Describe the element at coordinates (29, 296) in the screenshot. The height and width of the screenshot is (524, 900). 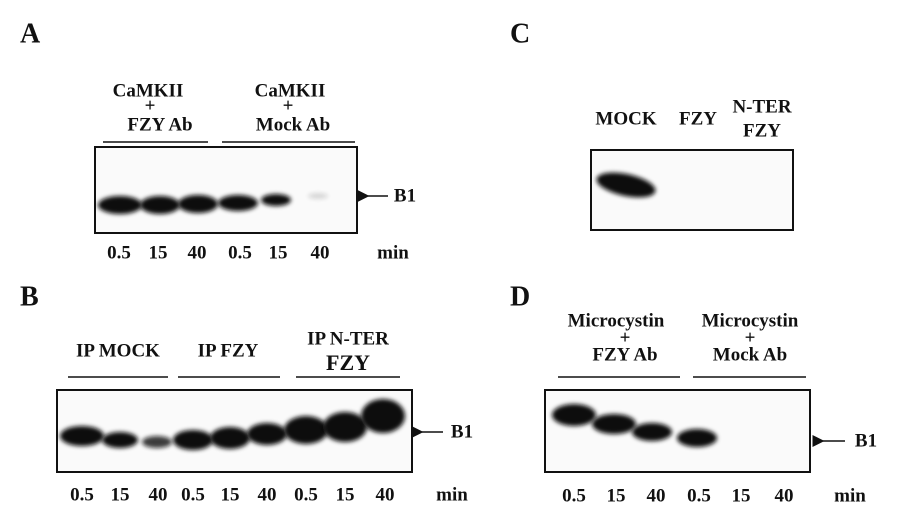
I see `panel-letter: B` at that location.